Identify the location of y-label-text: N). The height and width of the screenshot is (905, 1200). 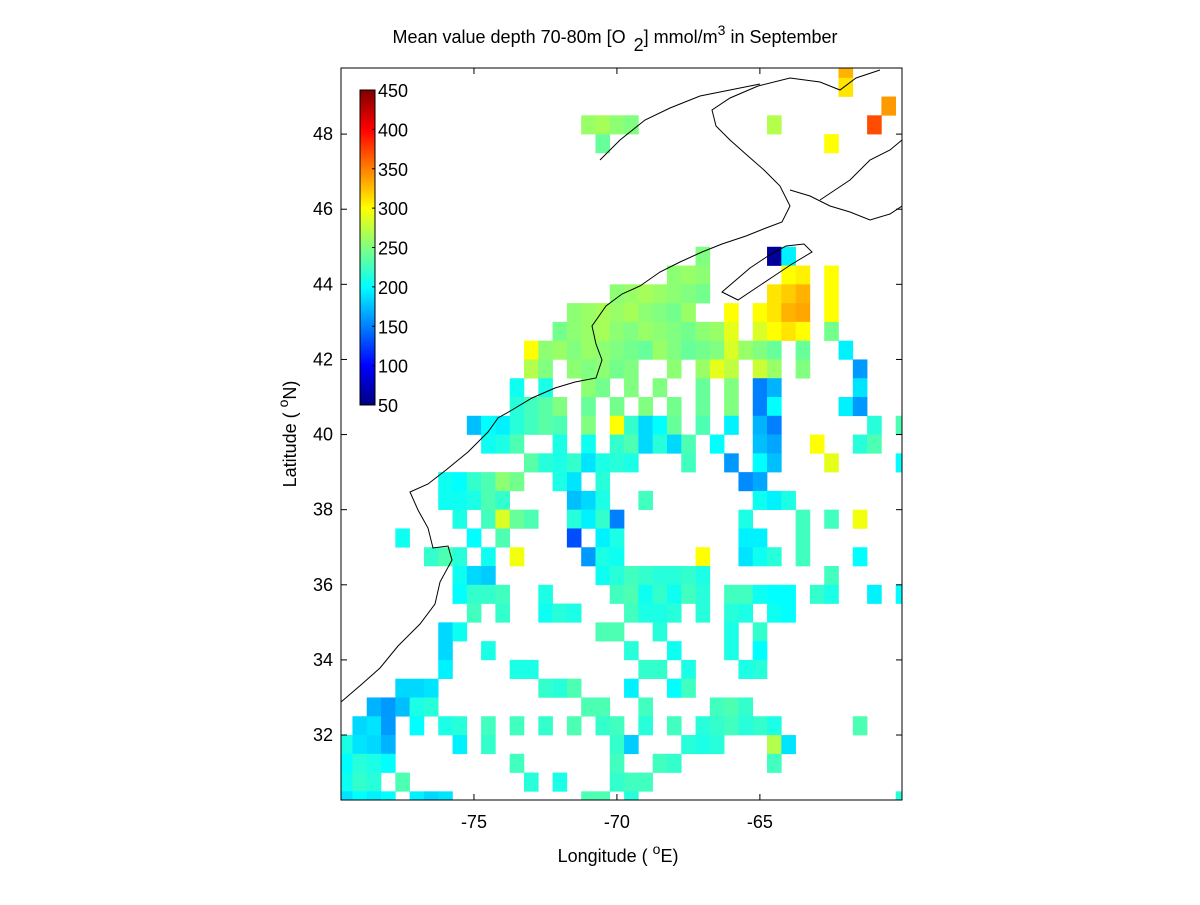
(290, 390).